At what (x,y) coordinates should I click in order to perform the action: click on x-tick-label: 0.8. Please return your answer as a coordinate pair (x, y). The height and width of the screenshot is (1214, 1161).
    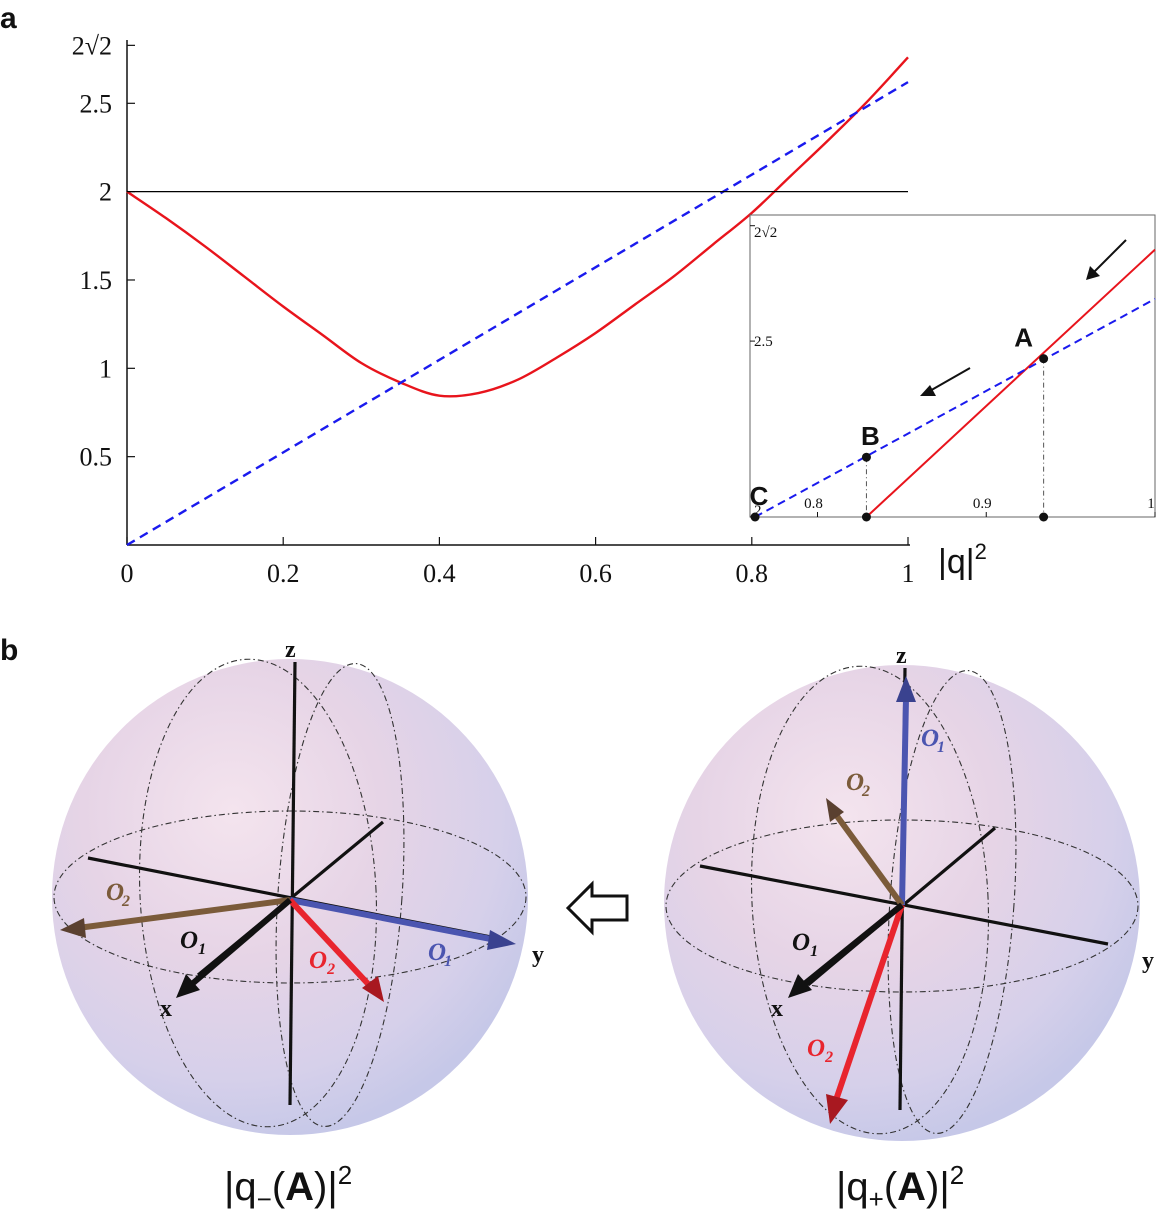
    Looking at the image, I should click on (752, 573).